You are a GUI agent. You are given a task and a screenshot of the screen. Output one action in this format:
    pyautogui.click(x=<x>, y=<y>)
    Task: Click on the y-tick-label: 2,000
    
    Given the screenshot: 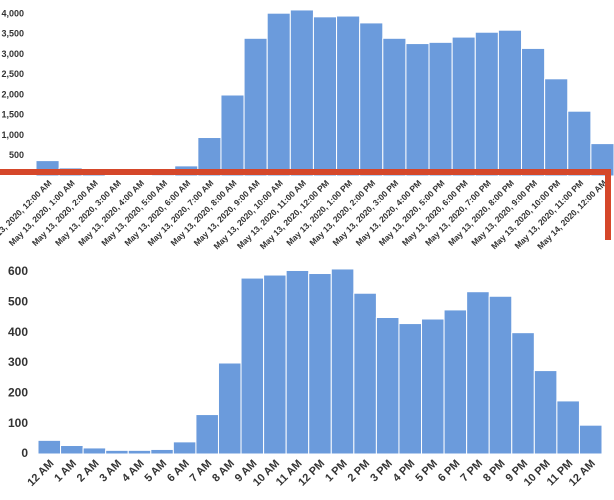 What is the action you would take?
    pyautogui.click(x=12, y=94)
    